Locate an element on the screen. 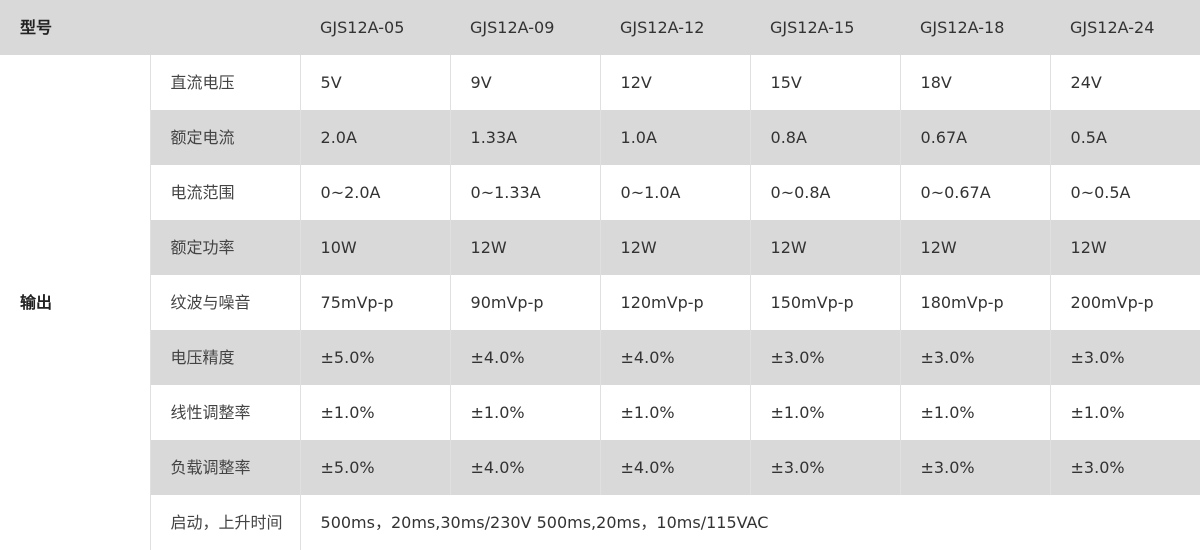 The height and width of the screenshot is (550, 1200). value-cell: 200mVp-p is located at coordinates (1124, 302).